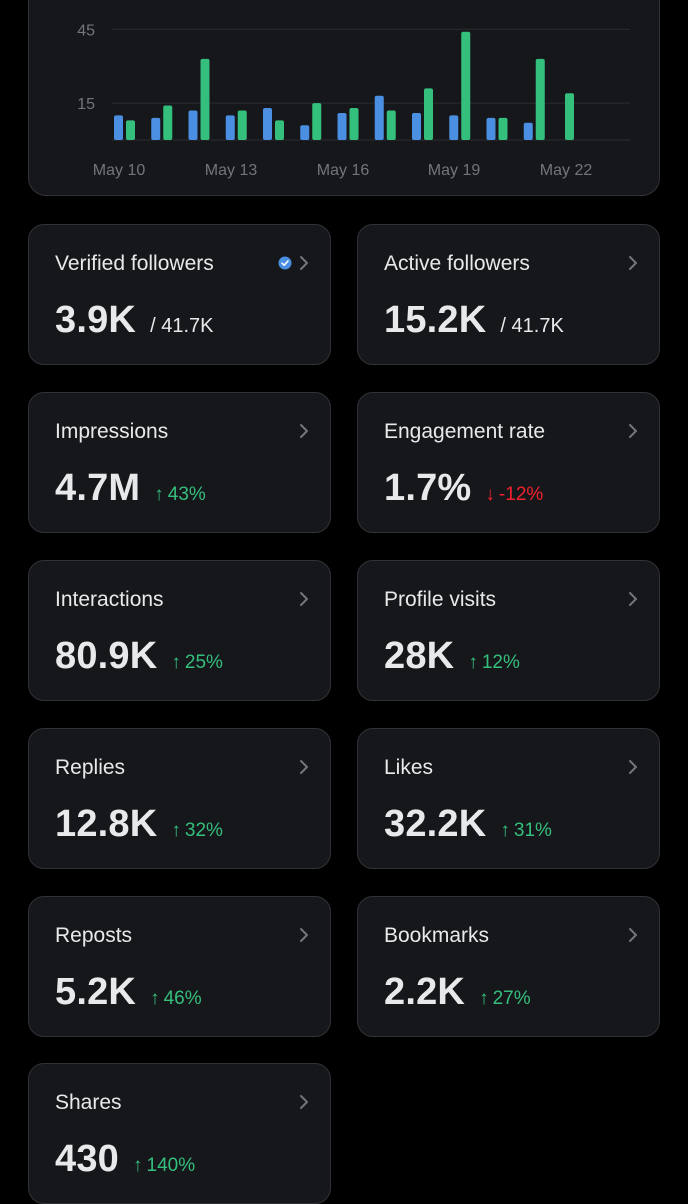 This screenshot has height=1204, width=688. I want to click on metric-value-row: 15.2K / 41.7K, so click(474, 320).